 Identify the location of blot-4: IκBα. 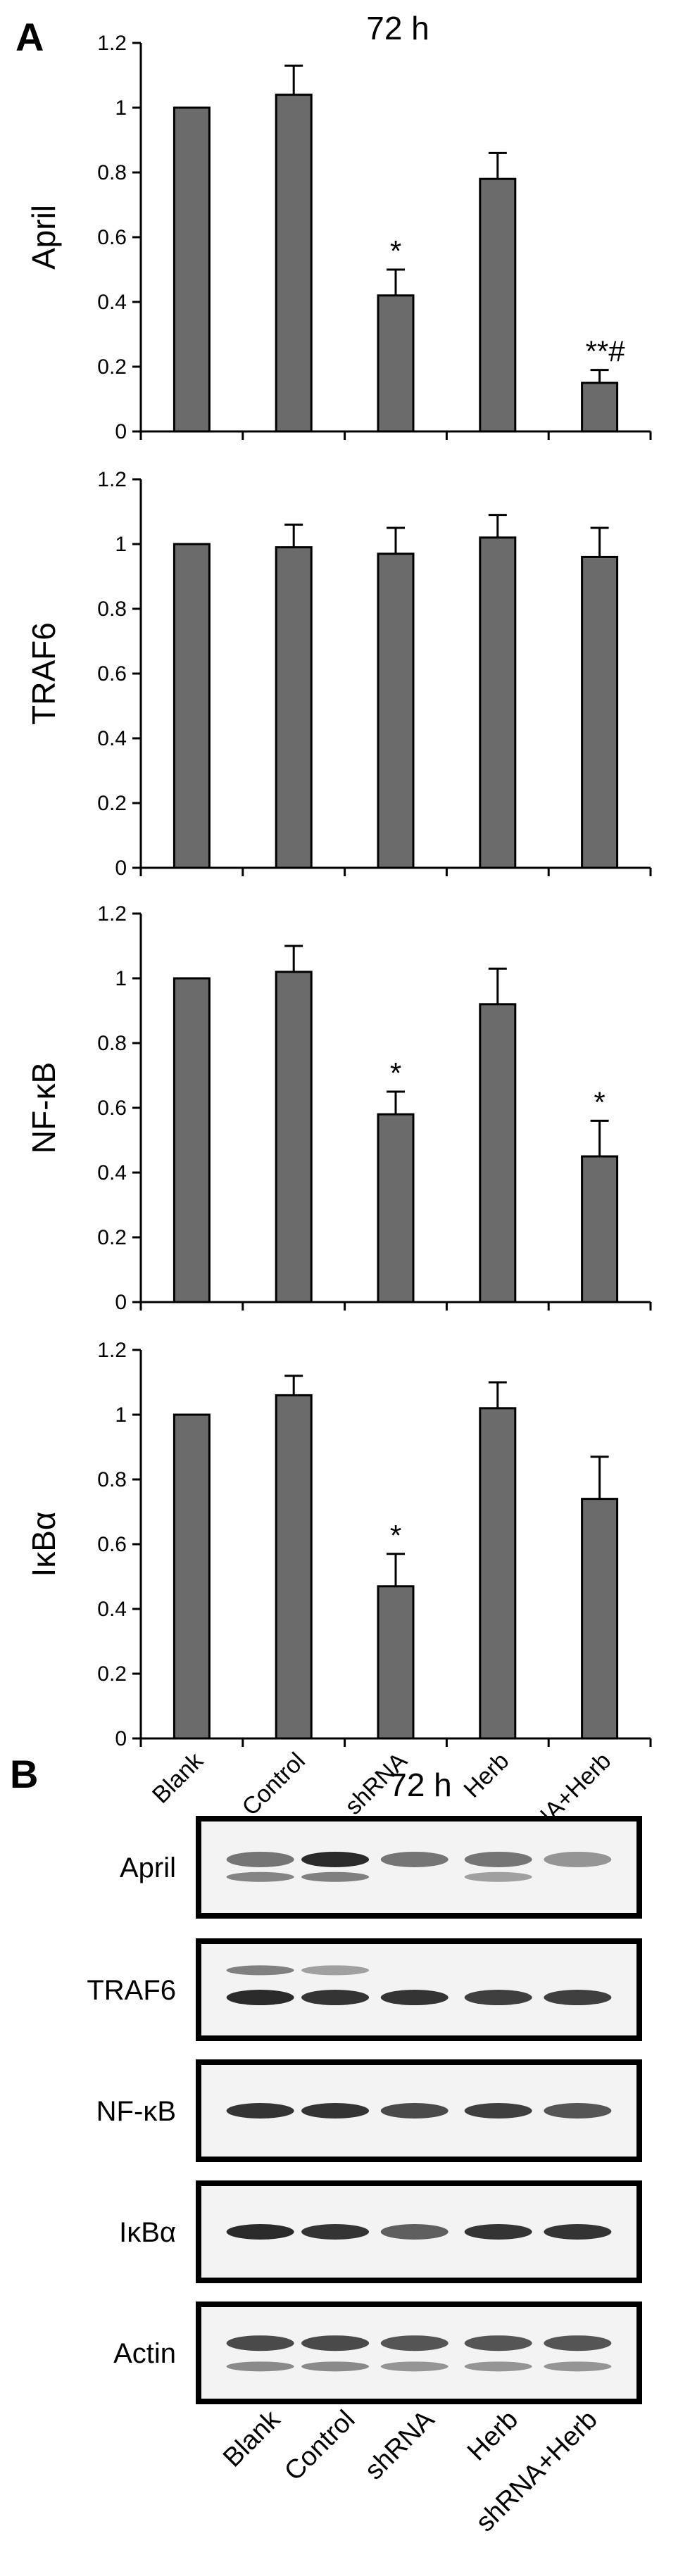
(380, 2231).